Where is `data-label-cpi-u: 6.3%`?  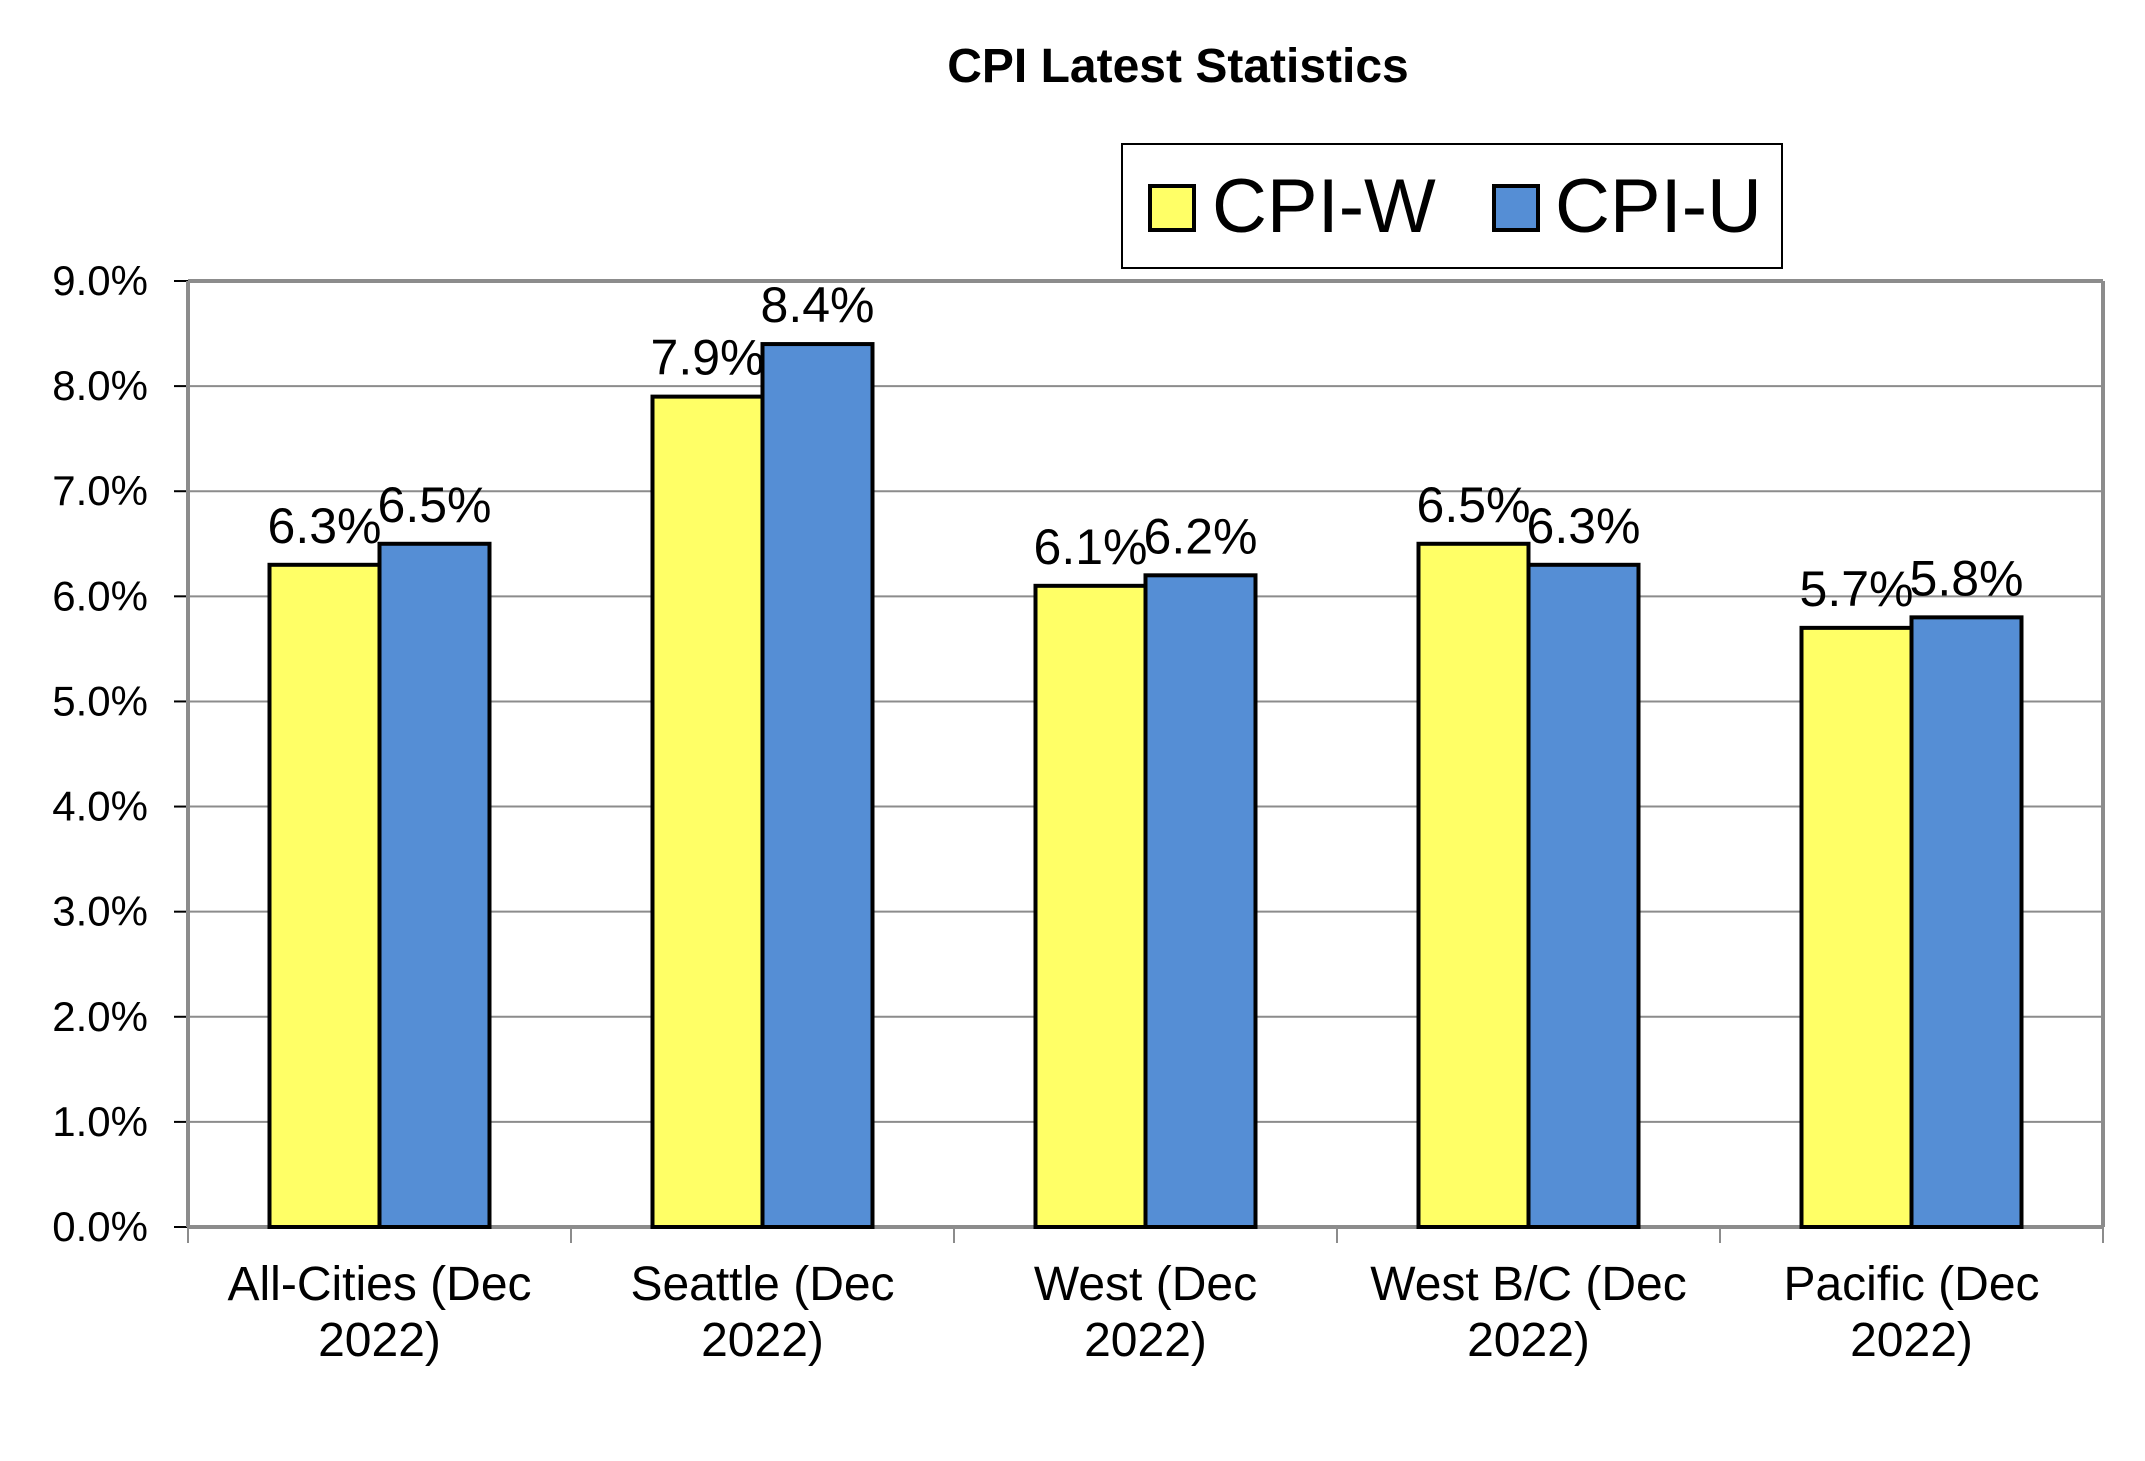
data-label-cpi-u: 6.3% is located at coordinates (1584, 526).